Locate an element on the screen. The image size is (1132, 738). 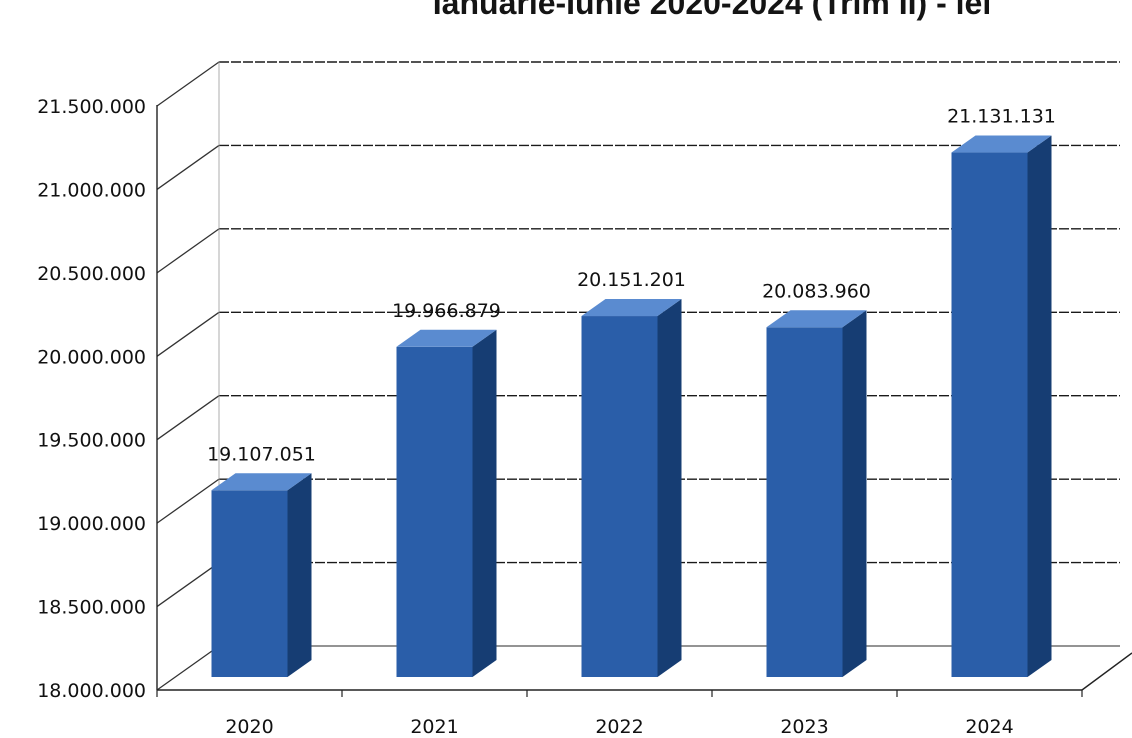
x-axis-categories: 2020 2021 2022 2023 2024 is located at coordinates (619, 727).